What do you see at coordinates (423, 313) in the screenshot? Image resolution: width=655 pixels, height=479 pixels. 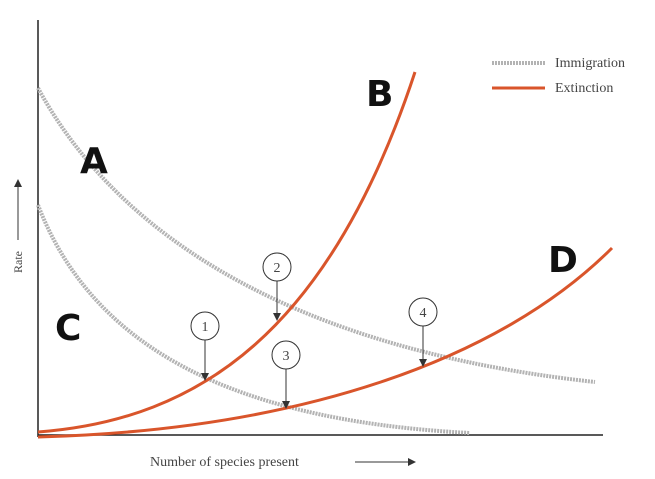 I see `marker-label: 4` at bounding box center [423, 313].